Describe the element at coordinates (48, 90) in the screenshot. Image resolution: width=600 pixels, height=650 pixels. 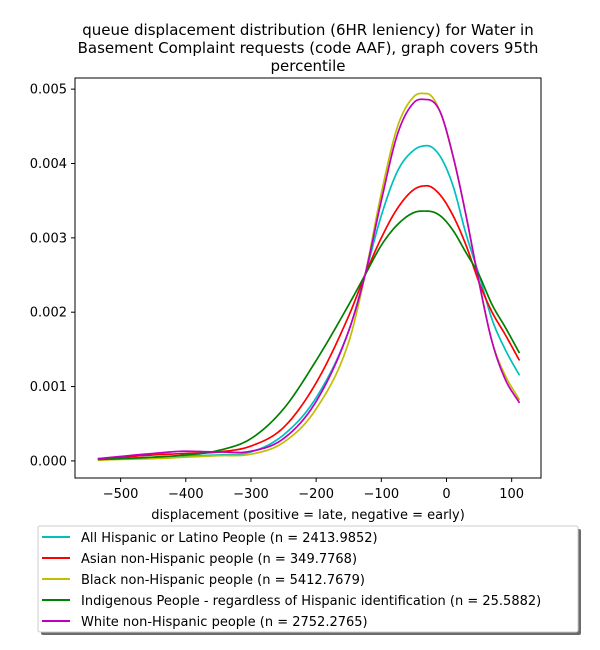
I see `y-tick-label: 0.005` at that location.